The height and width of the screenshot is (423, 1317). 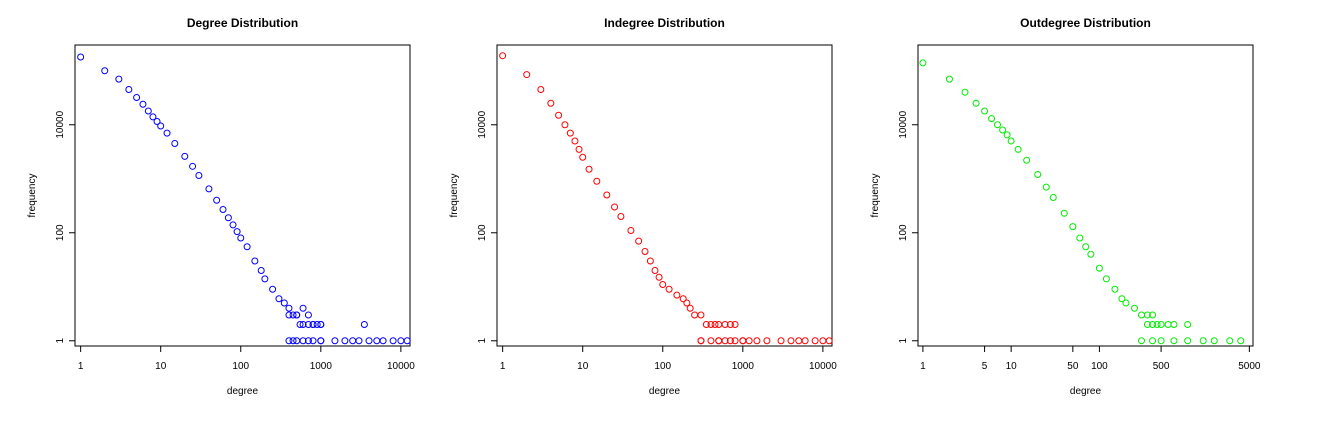 What do you see at coordinates (482, 232) in the screenshot?
I see `y-tick-label: 100` at bounding box center [482, 232].